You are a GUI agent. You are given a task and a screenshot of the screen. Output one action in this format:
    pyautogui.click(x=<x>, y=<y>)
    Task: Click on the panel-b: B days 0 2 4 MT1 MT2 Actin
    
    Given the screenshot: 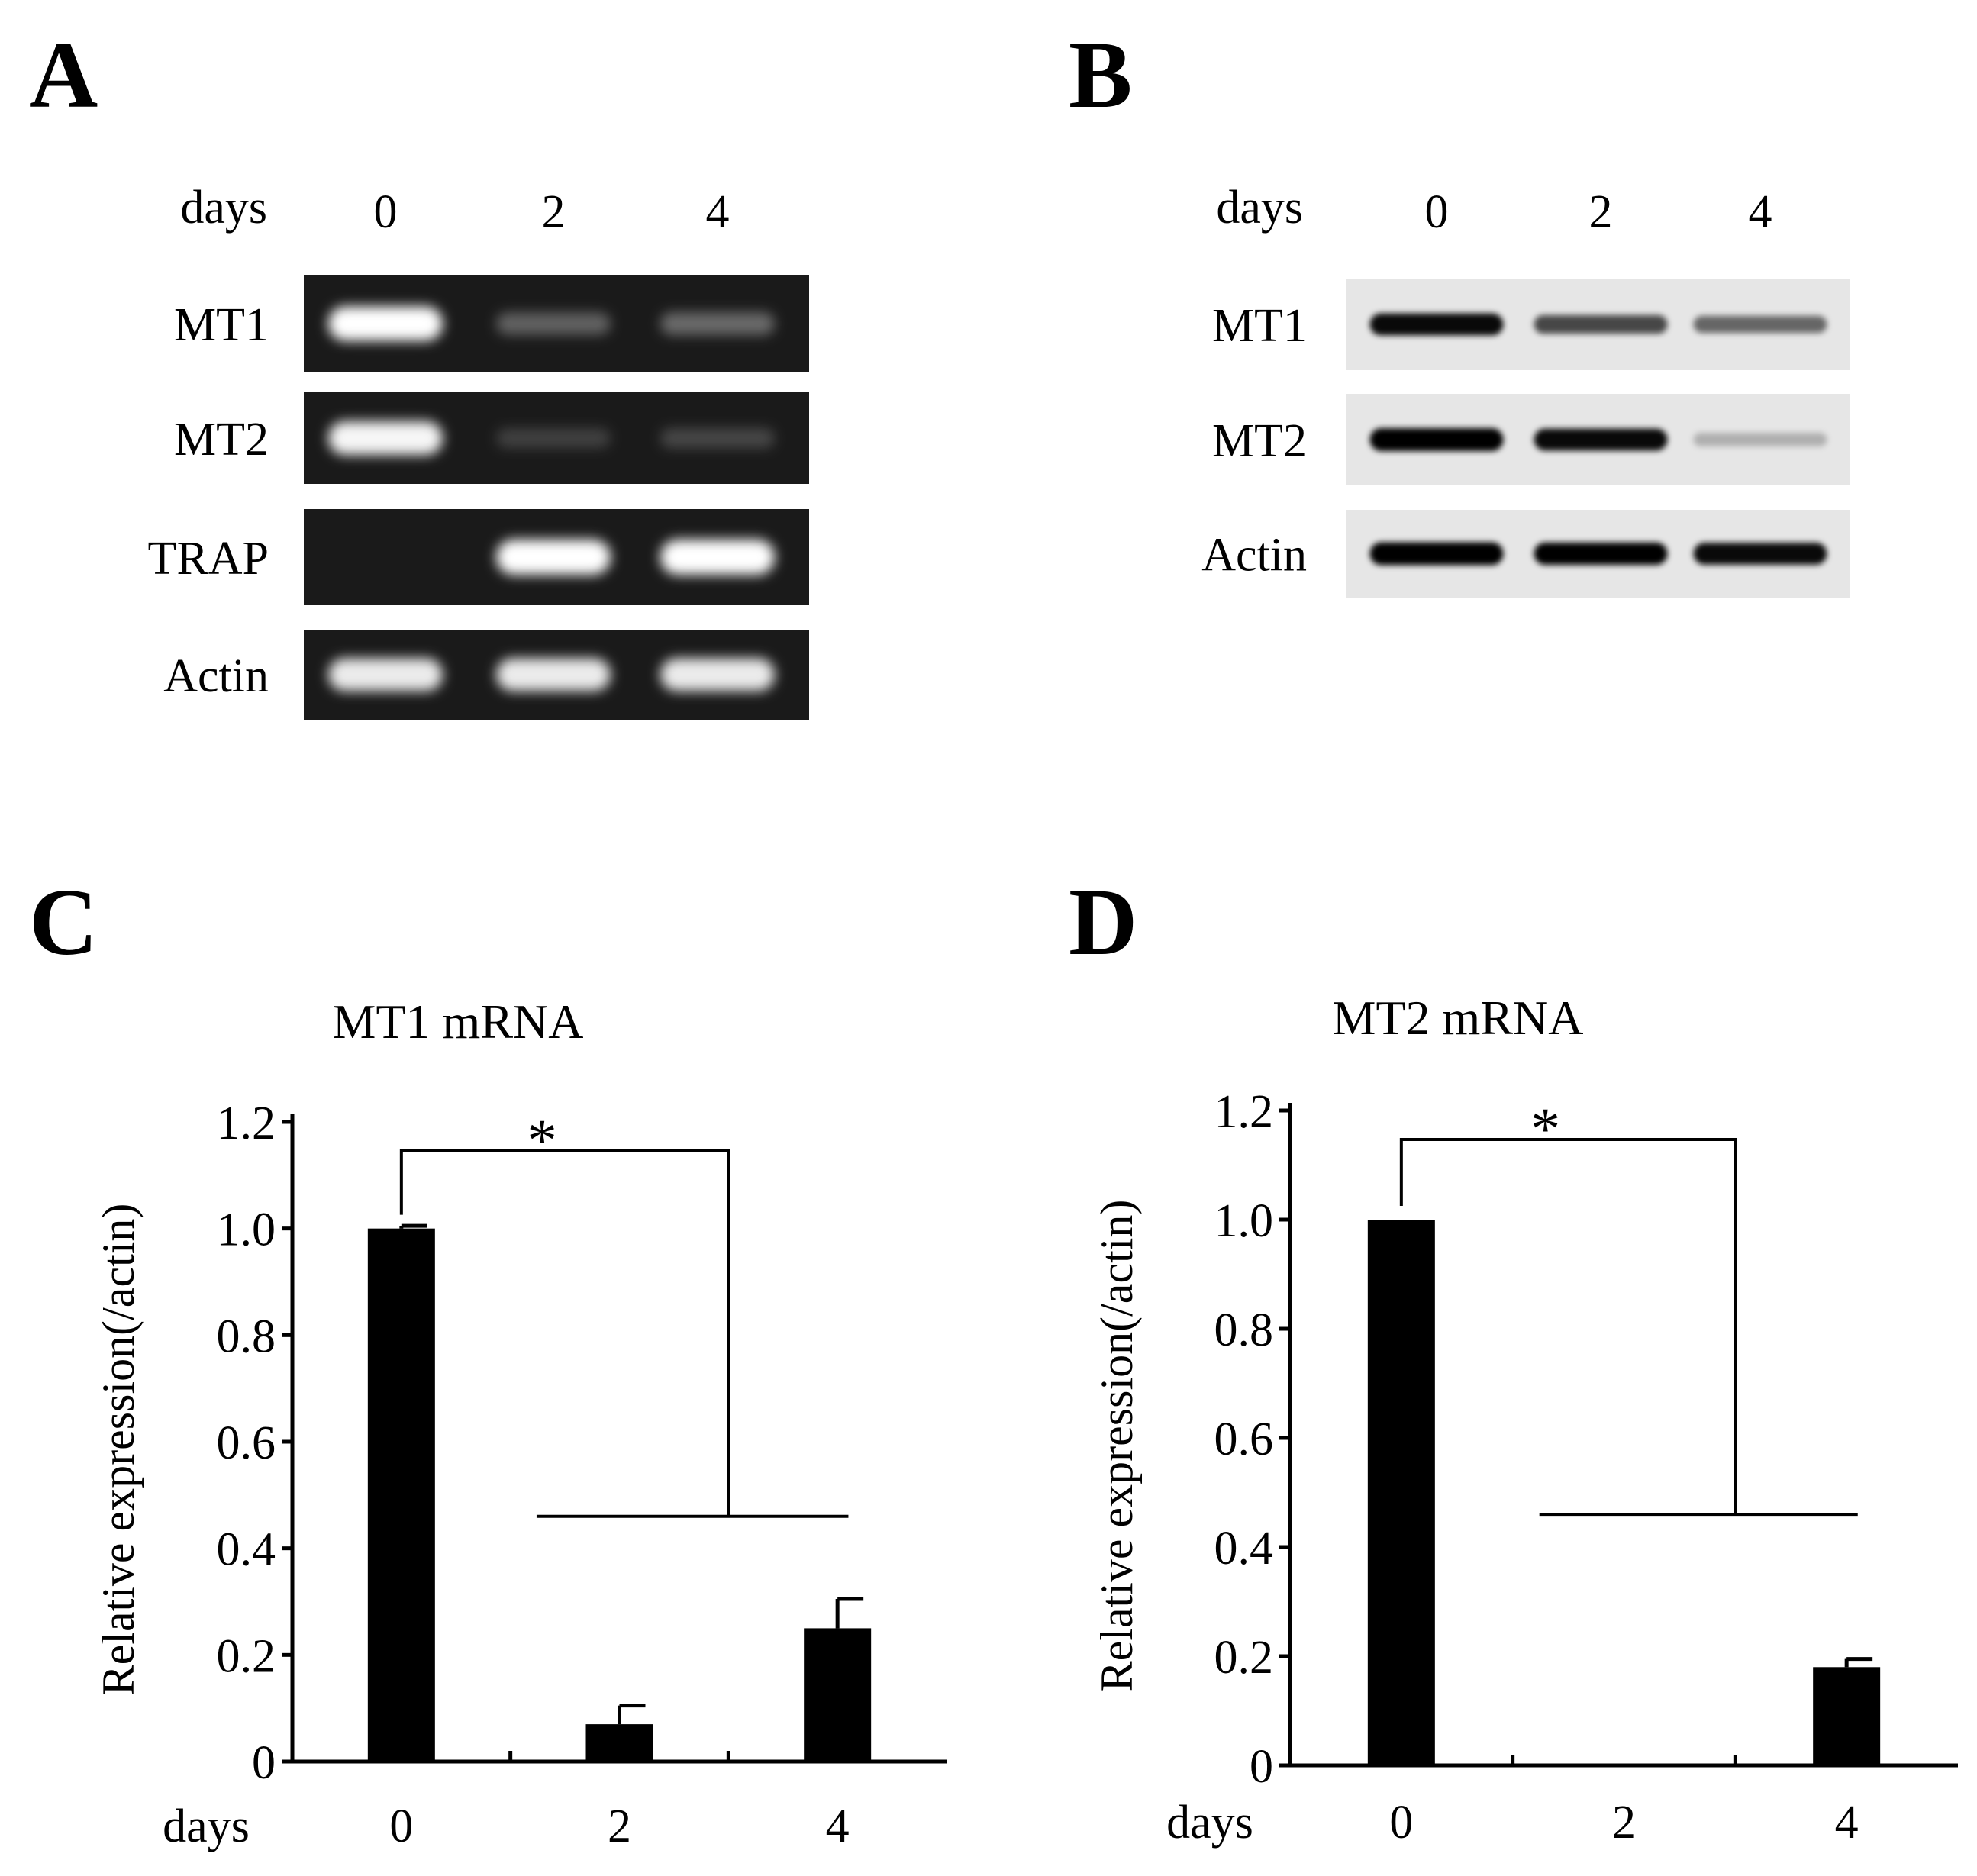 What is the action you would take?
    pyautogui.click(x=1459, y=310)
    